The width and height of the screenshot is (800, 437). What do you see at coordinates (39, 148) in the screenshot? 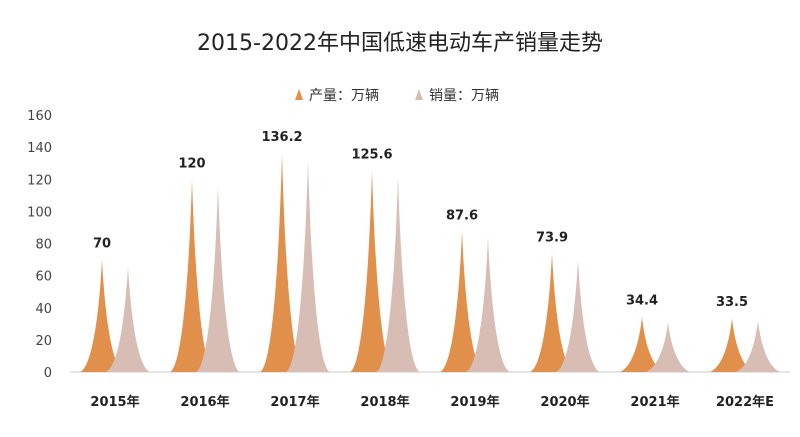
I see `y-tick-label: 140` at bounding box center [39, 148].